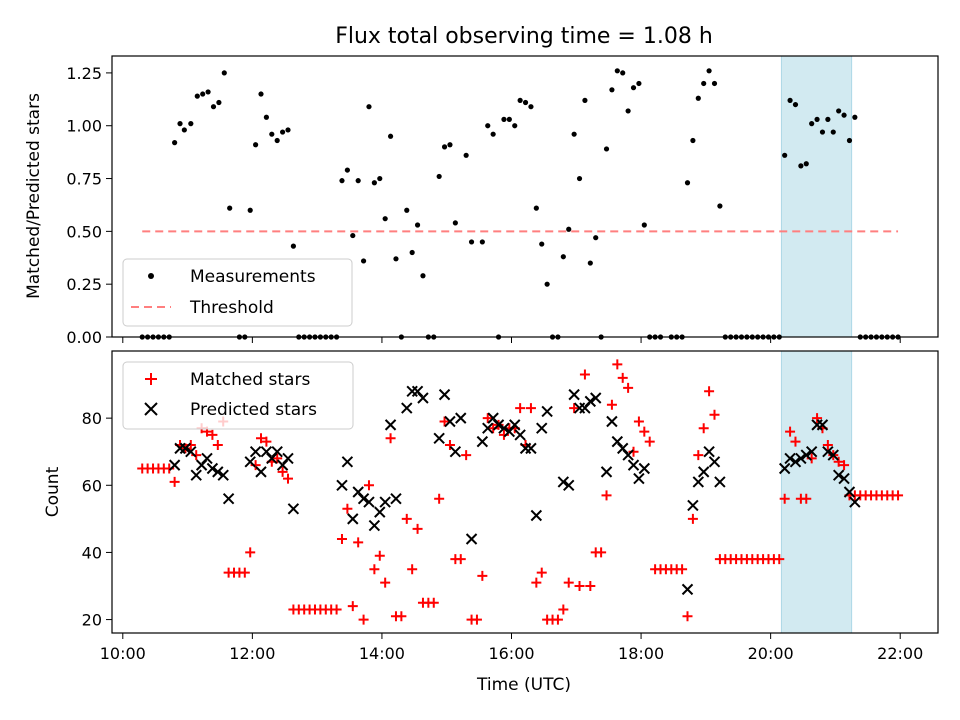 This screenshot has height=720, width=960. What do you see at coordinates (342, 181) in the screenshot?
I see `measurement-point: 13:23 → 0.74` at bounding box center [342, 181].